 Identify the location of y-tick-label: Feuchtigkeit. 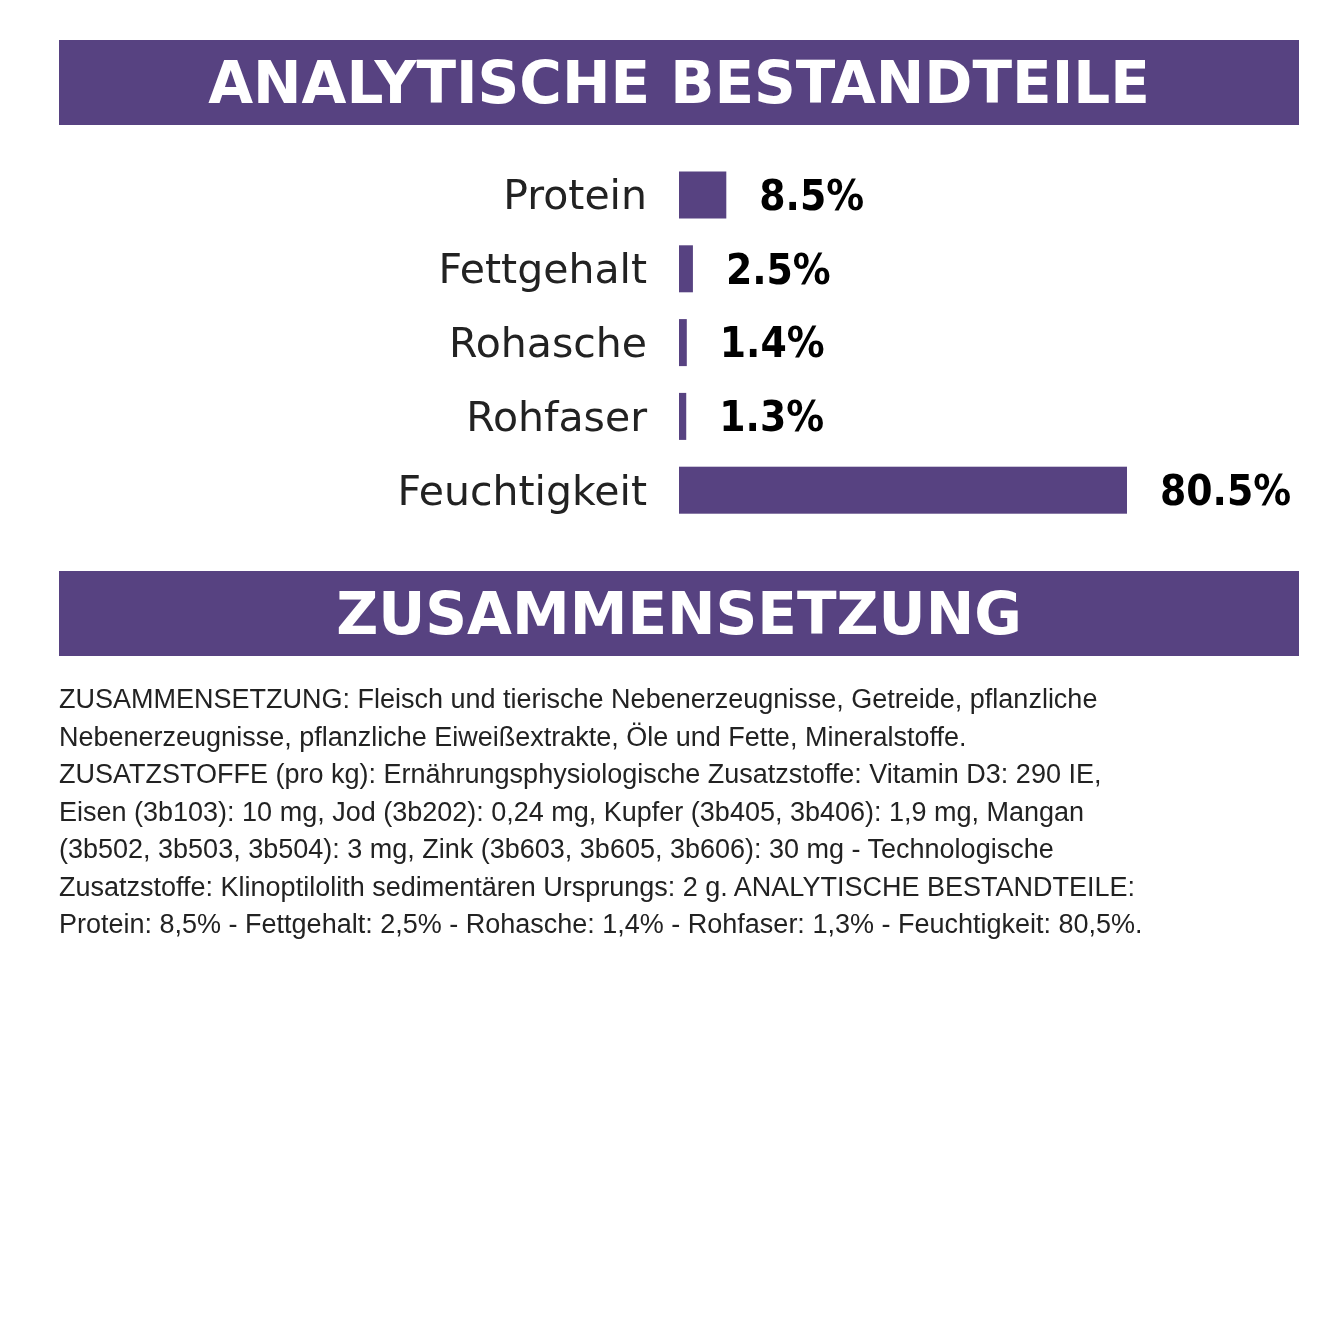
(522, 490).